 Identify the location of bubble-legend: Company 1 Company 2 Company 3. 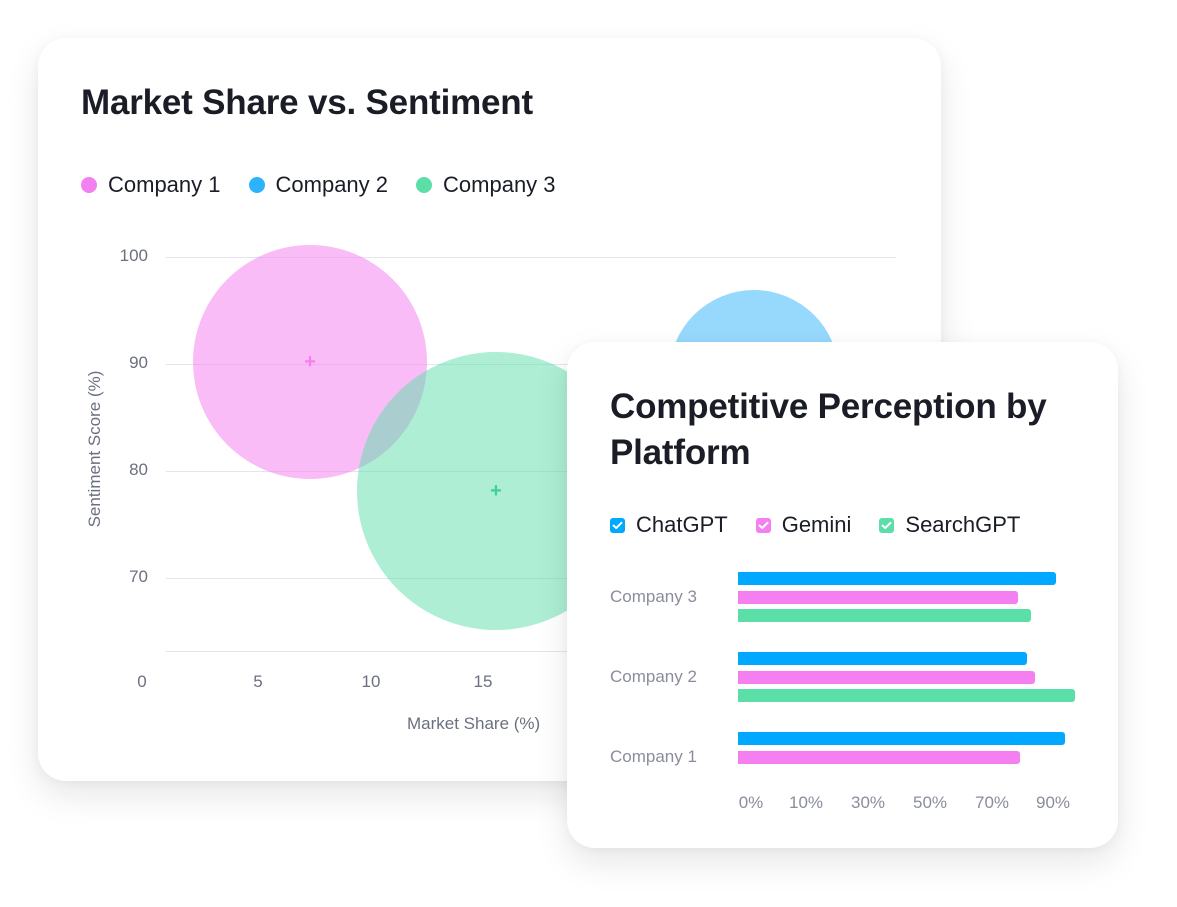
(332, 185).